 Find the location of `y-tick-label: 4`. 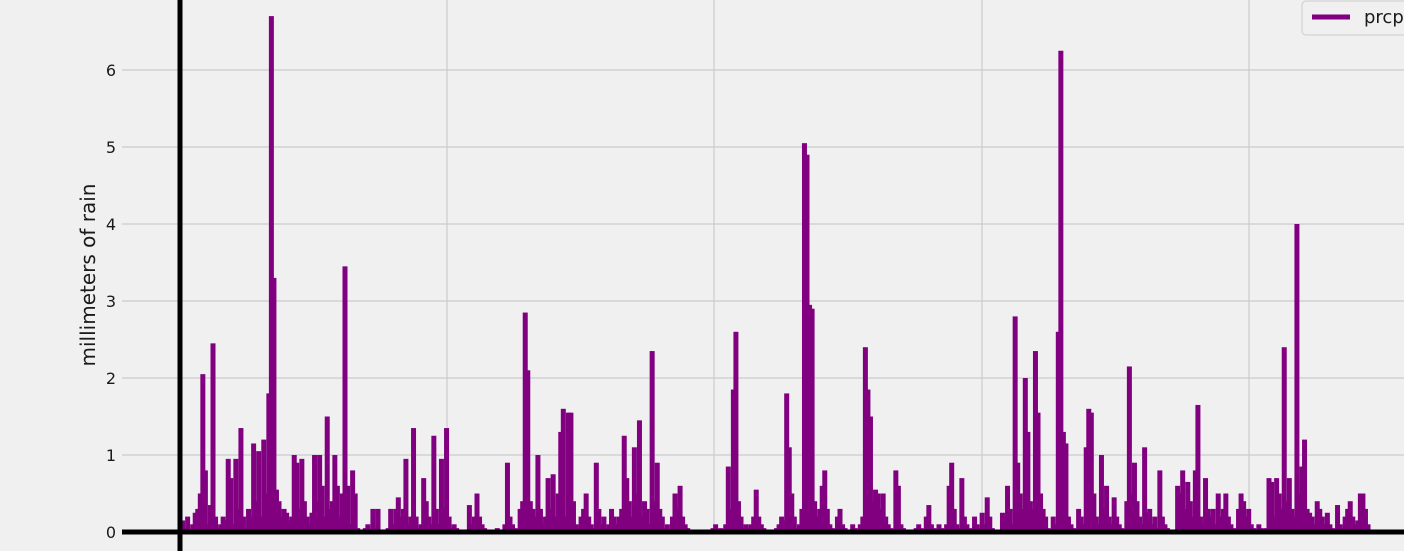

y-tick-label: 4 is located at coordinates (111, 224).